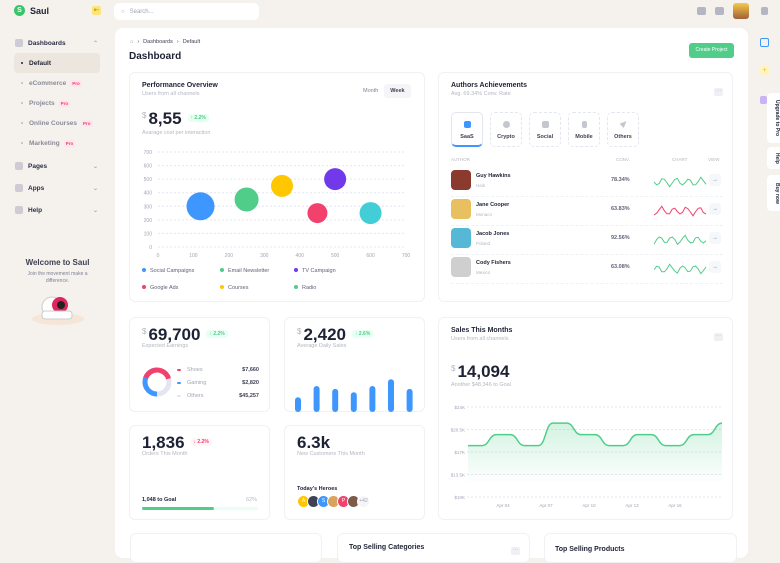  Describe the element at coordinates (545, 124) in the screenshot. I see `thumbs-up-icon` at that location.